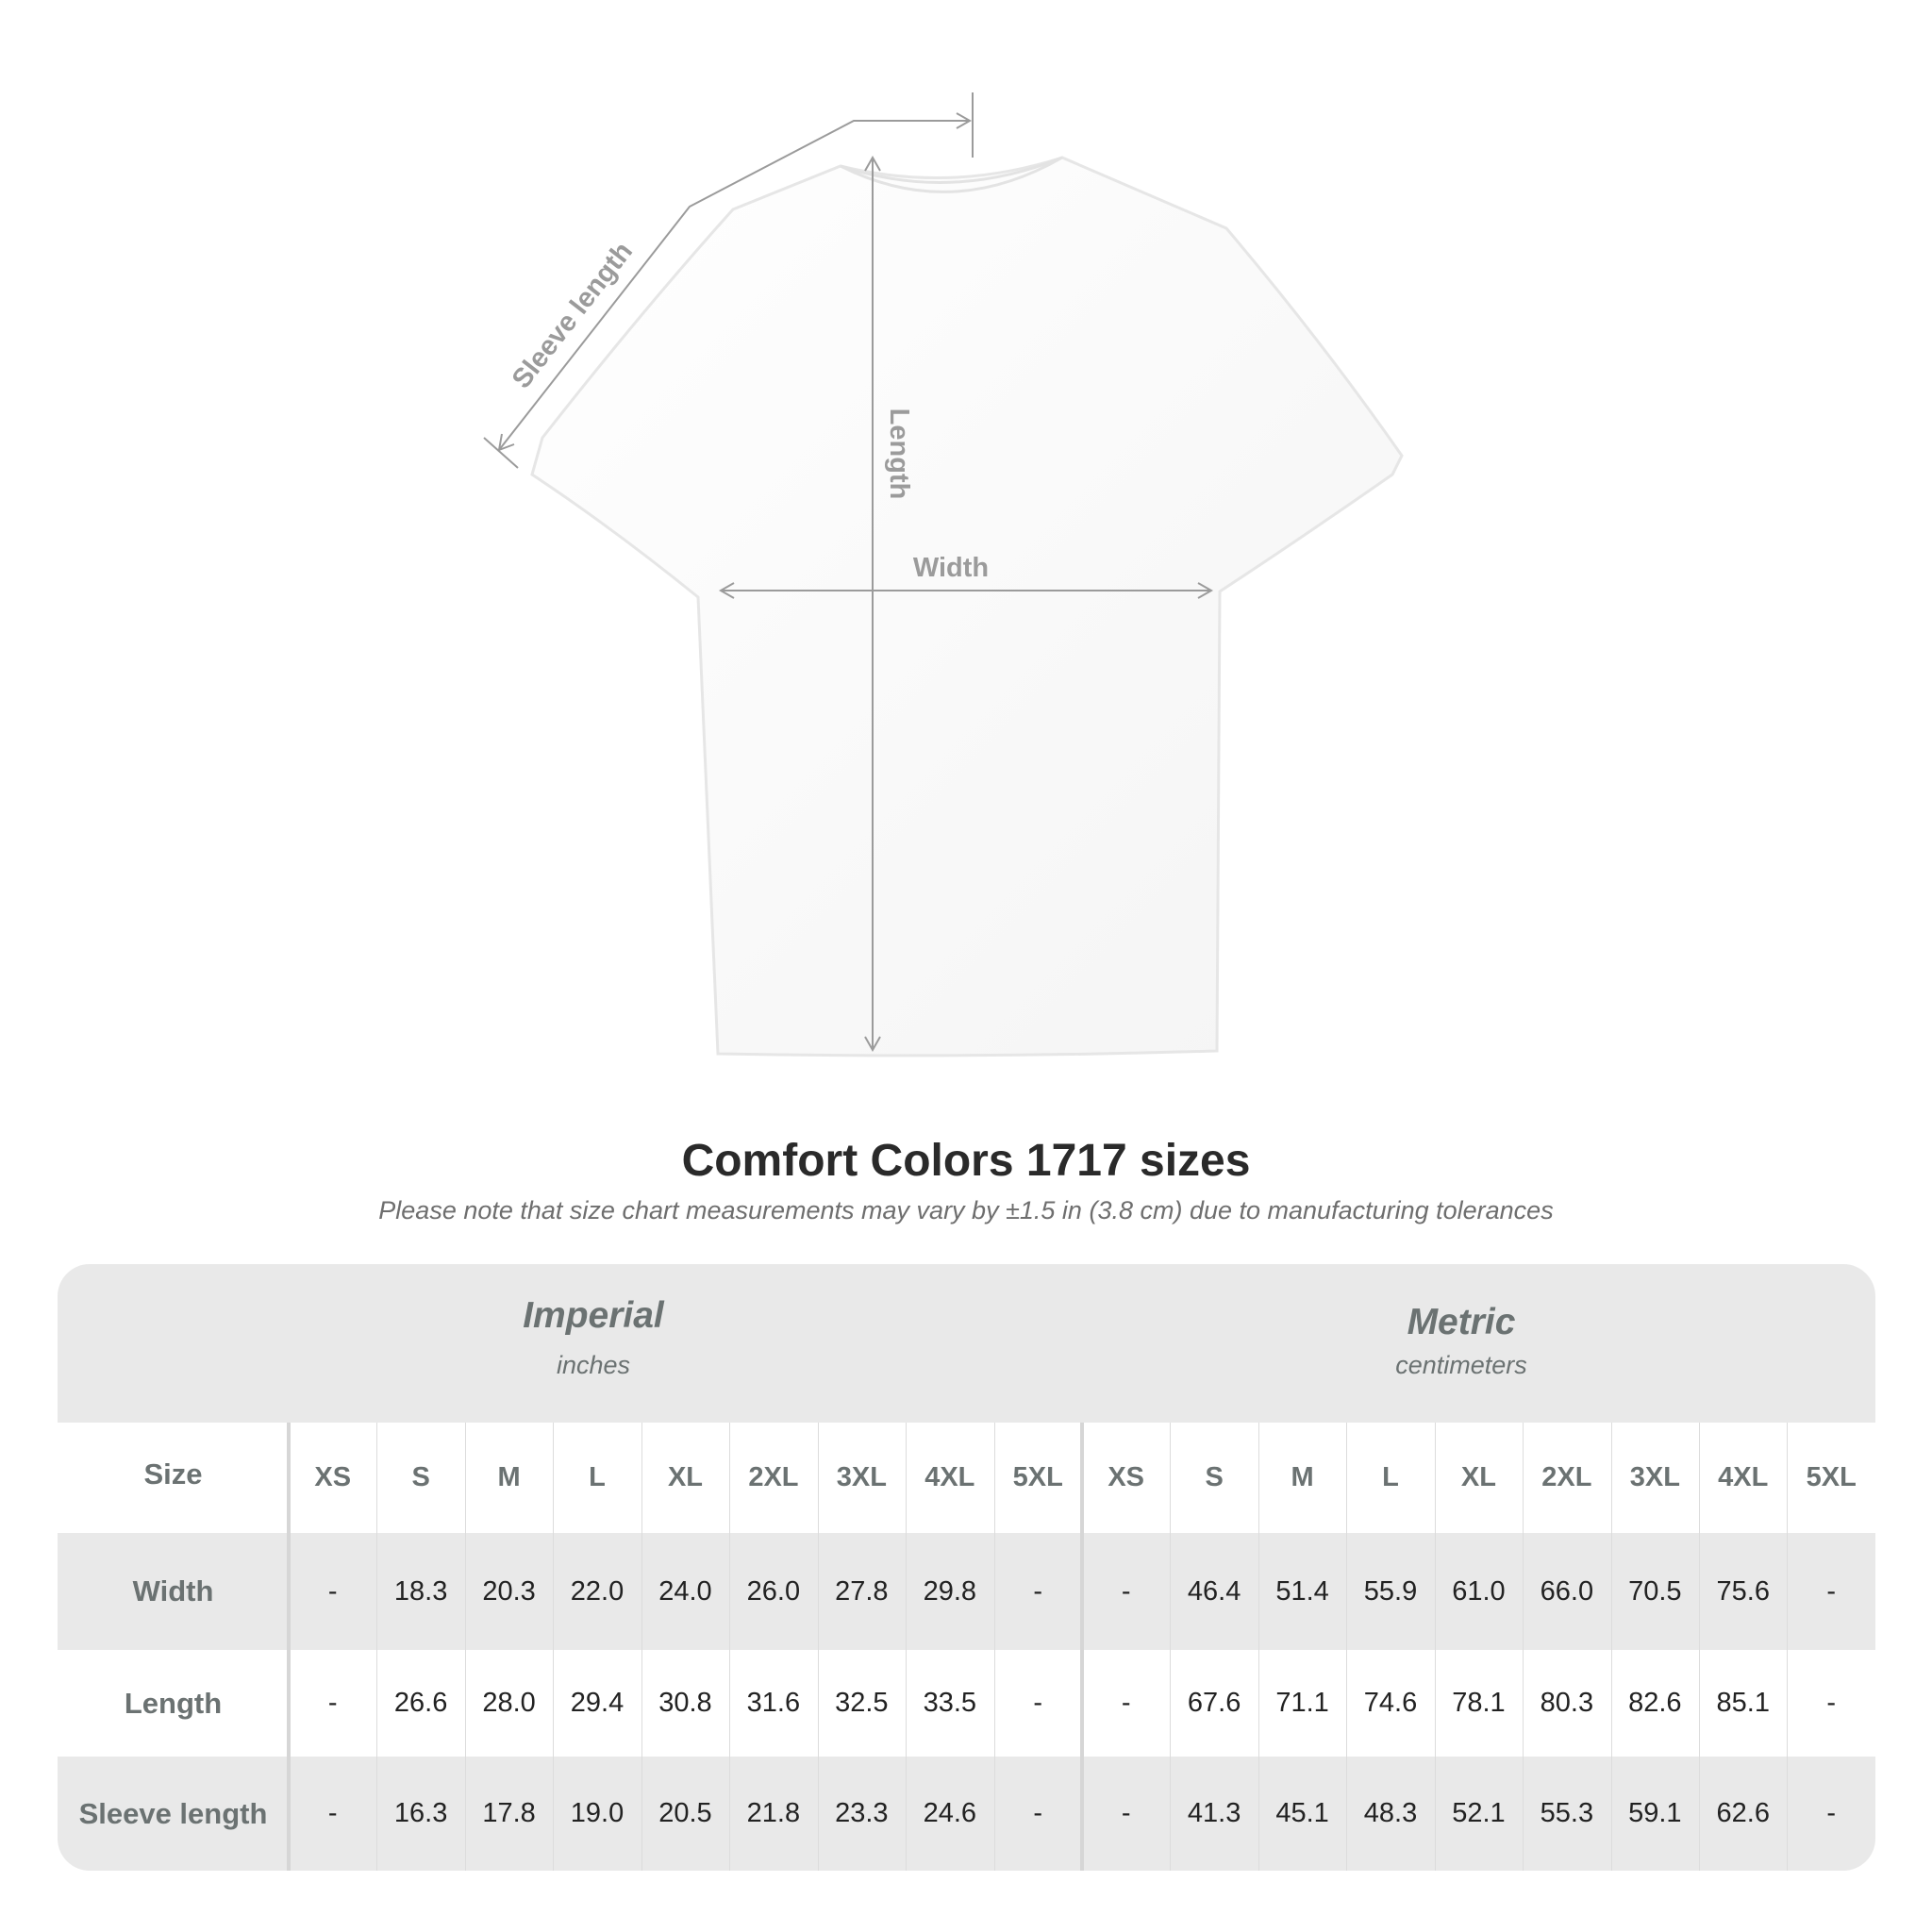  Describe the element at coordinates (966, 590) in the screenshot. I see `width-arrow` at that location.